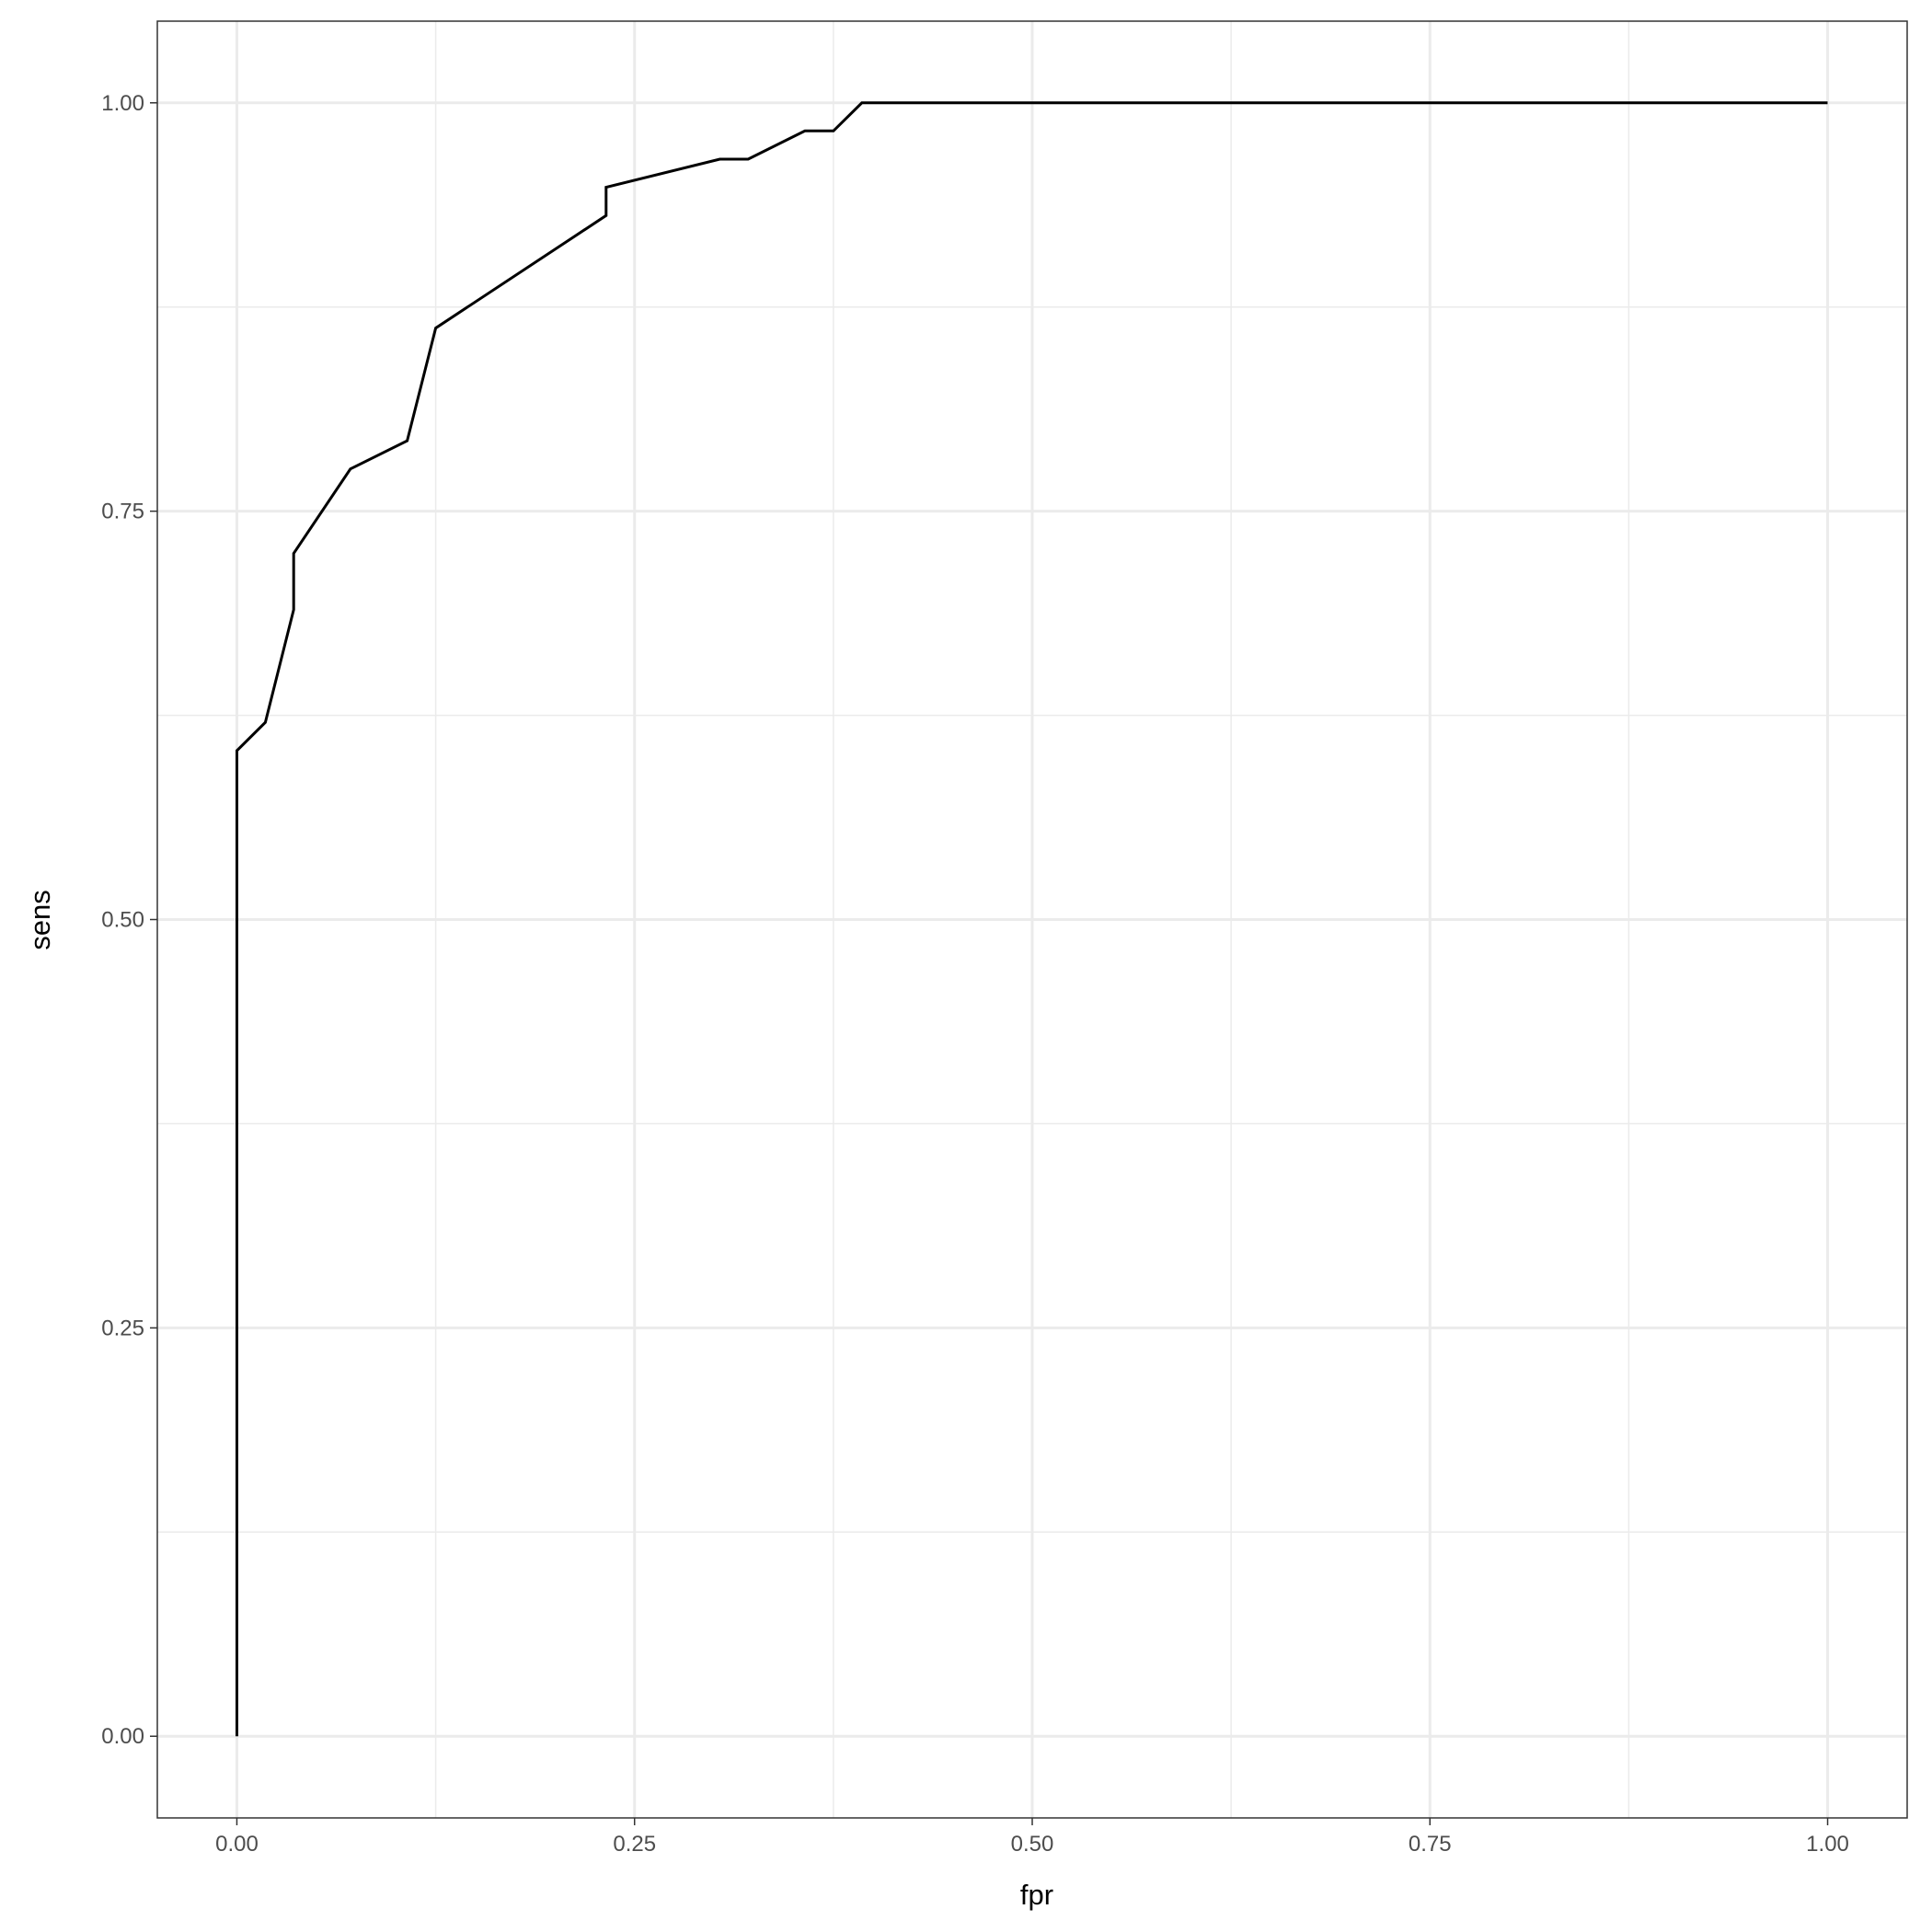 The height and width of the screenshot is (1932, 1932). What do you see at coordinates (1827, 1844) in the screenshot?
I see `x-tick-label: 1.00` at bounding box center [1827, 1844].